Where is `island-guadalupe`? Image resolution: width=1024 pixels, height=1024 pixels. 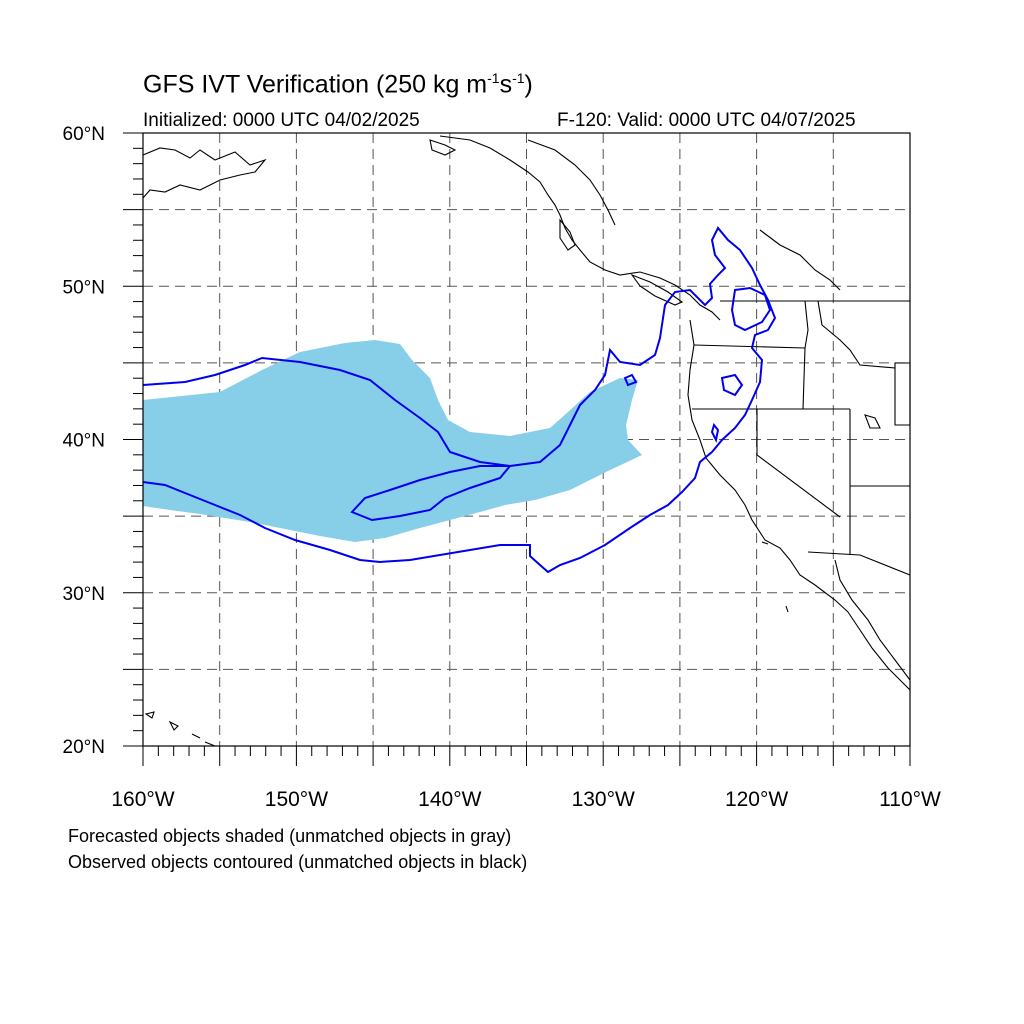 island-guadalupe is located at coordinates (787, 609).